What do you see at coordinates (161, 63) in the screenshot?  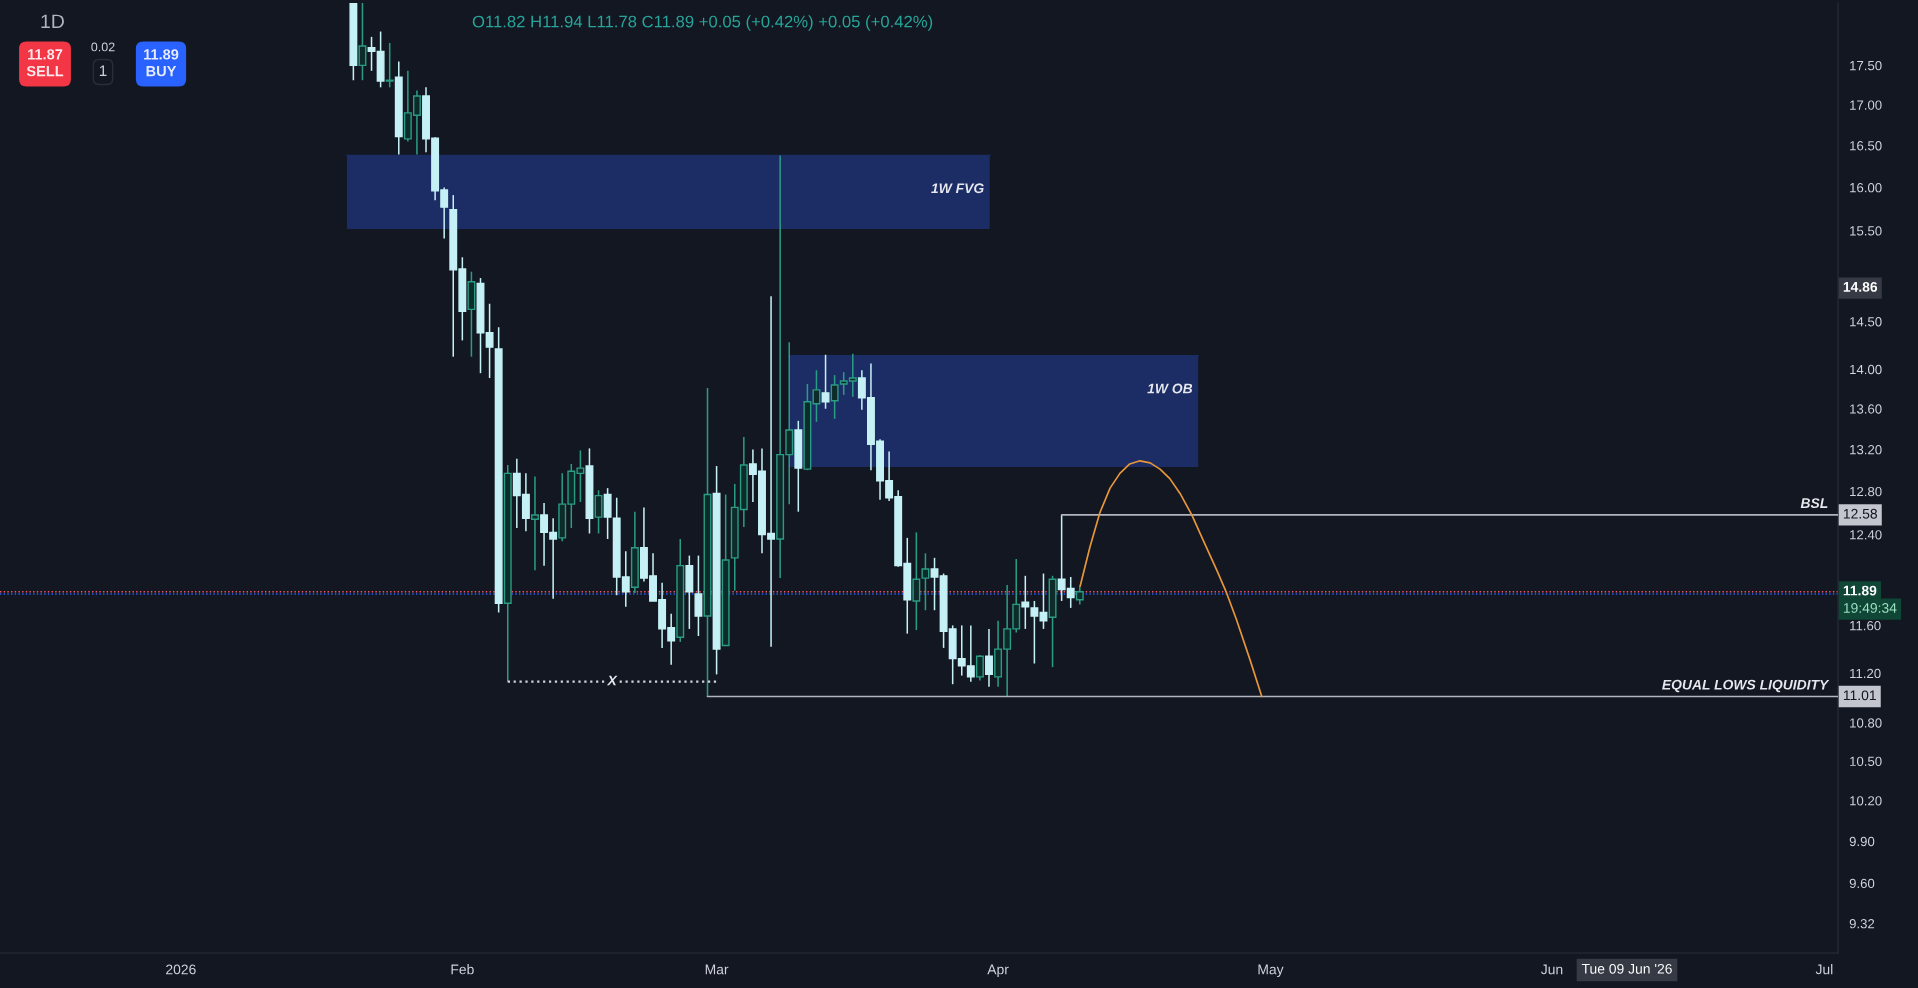 I see `annotation: 11.89 BUY` at bounding box center [161, 63].